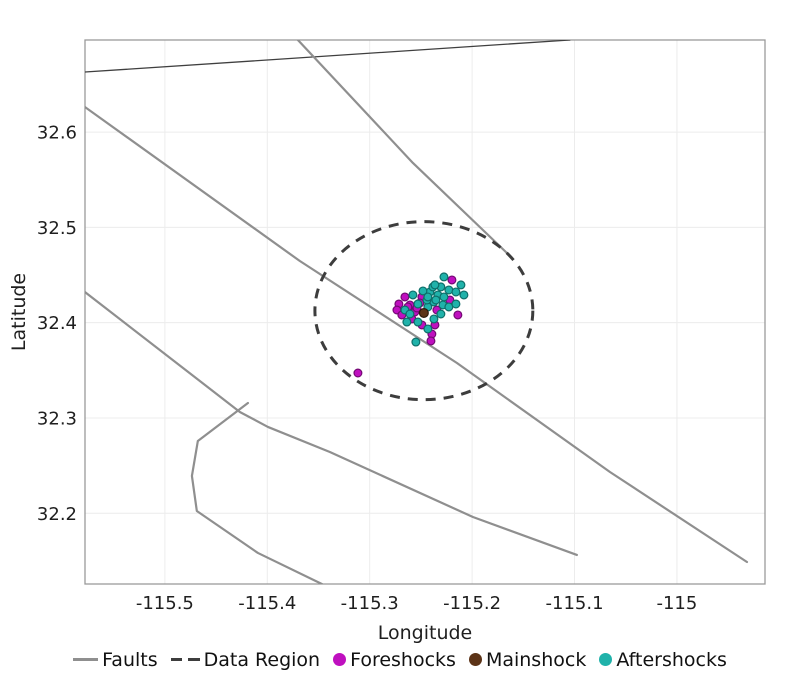 This screenshot has height=675, width=800. I want to click on legend-item-aftershocks: Aftershocks, so click(663, 660).